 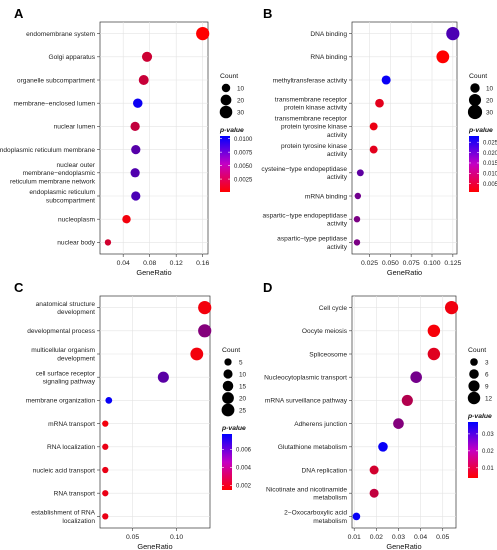 What do you see at coordinates (488, 435) in the screenshot?
I see `color-legend-label: 0.03` at bounding box center [488, 435].